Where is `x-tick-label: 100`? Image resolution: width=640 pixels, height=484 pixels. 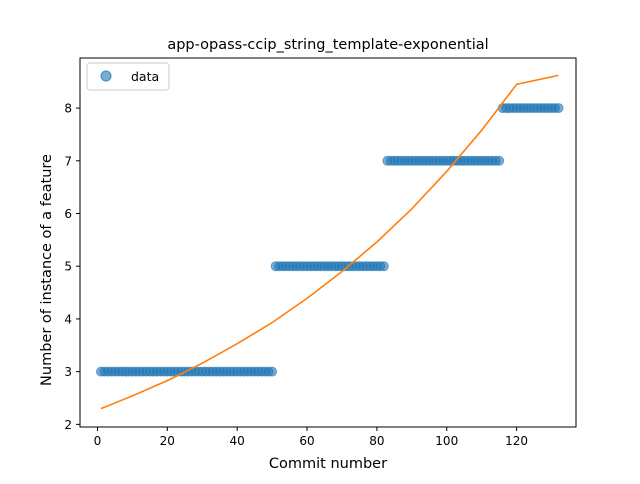
x-tick-label: 100 is located at coordinates (446, 441).